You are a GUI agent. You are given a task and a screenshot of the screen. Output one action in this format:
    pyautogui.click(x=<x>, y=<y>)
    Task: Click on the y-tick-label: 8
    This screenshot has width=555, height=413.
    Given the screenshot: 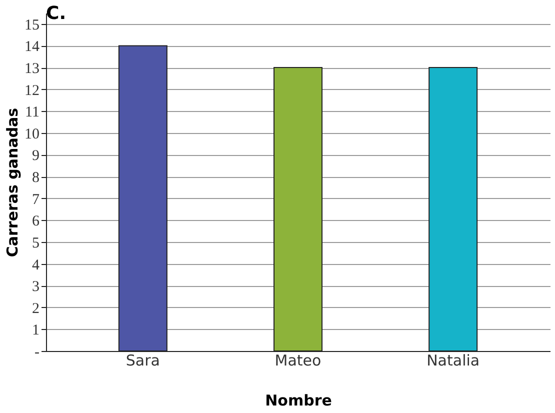 What is the action you would take?
    pyautogui.click(x=36, y=178)
    